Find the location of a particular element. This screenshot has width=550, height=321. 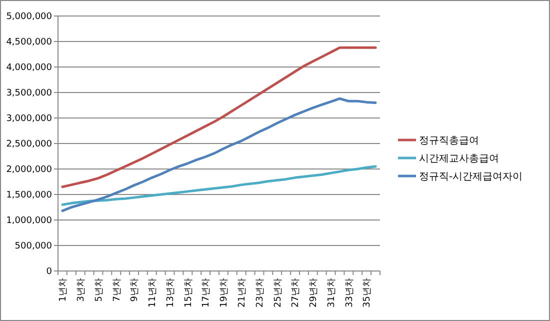

x-tick-label: 21년차 is located at coordinates (243, 293).